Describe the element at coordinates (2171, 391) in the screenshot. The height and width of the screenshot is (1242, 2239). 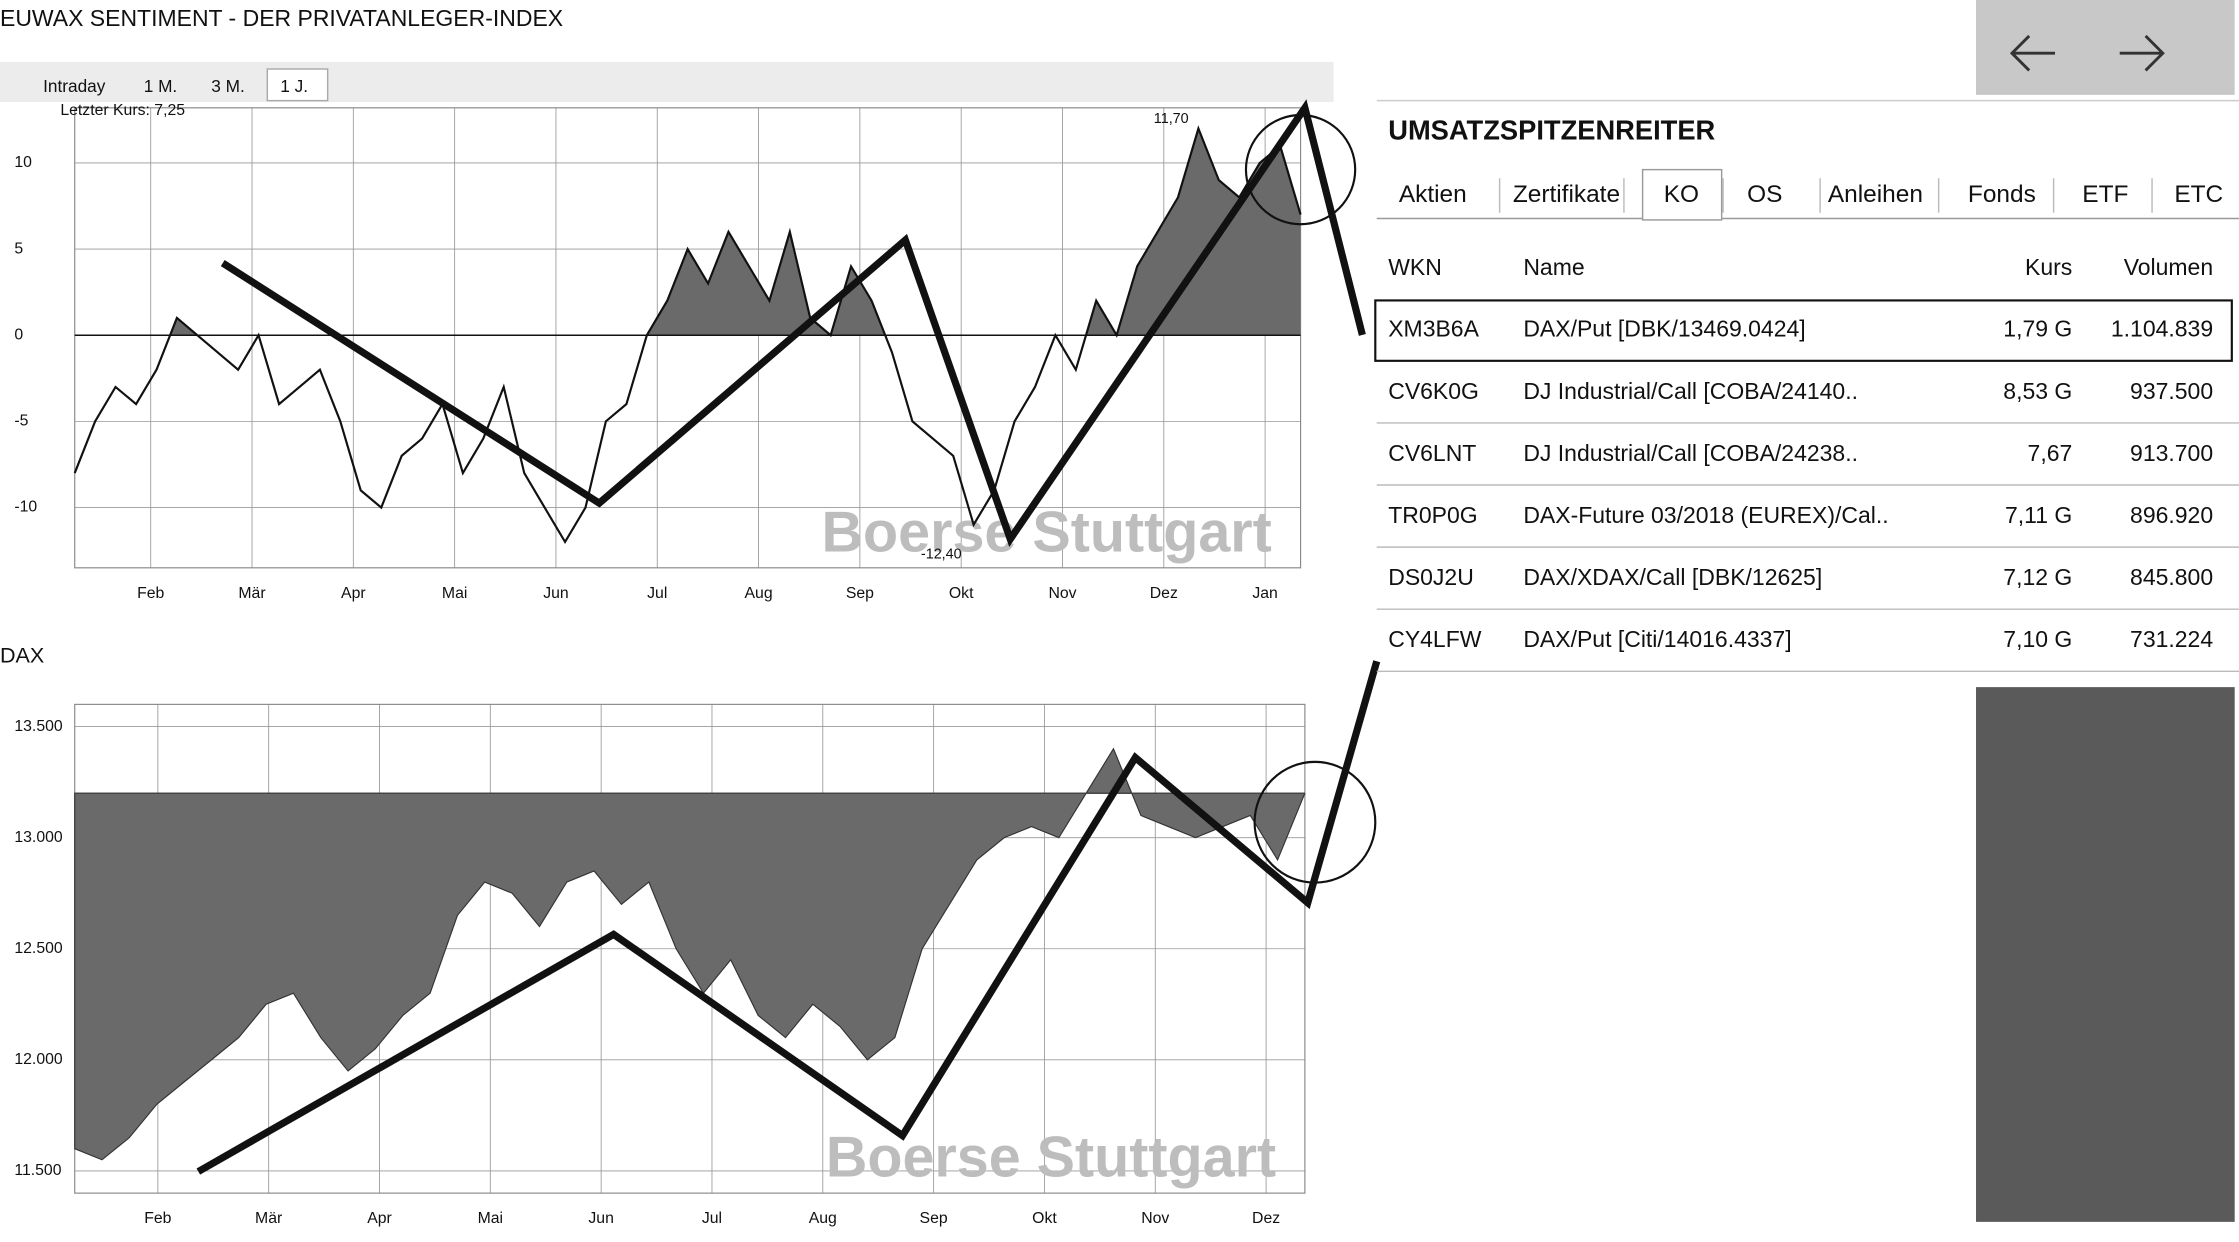
I see `table-cell: 937.500` at that location.